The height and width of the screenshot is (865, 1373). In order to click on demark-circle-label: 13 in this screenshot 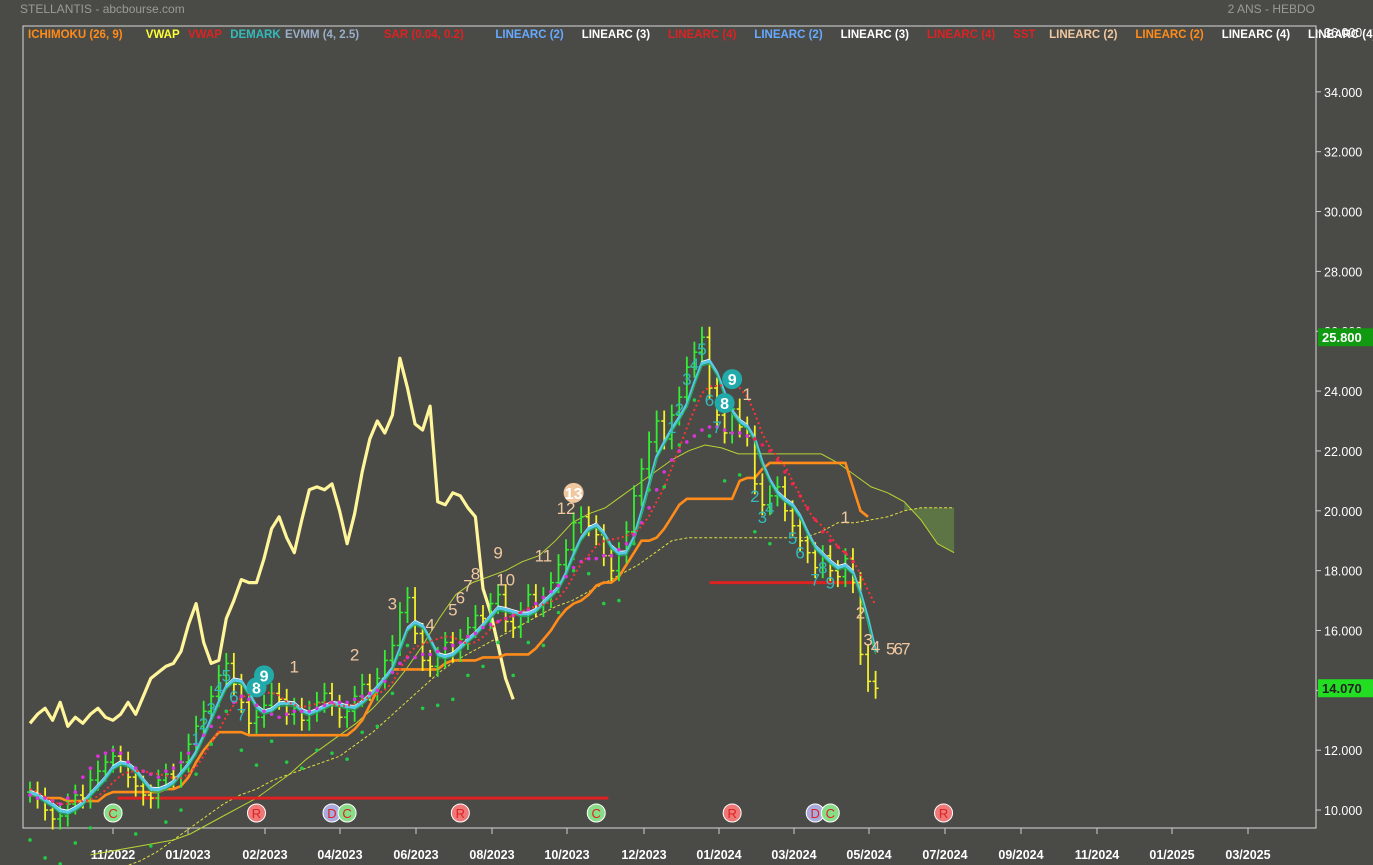, I will do `click(574, 494)`.